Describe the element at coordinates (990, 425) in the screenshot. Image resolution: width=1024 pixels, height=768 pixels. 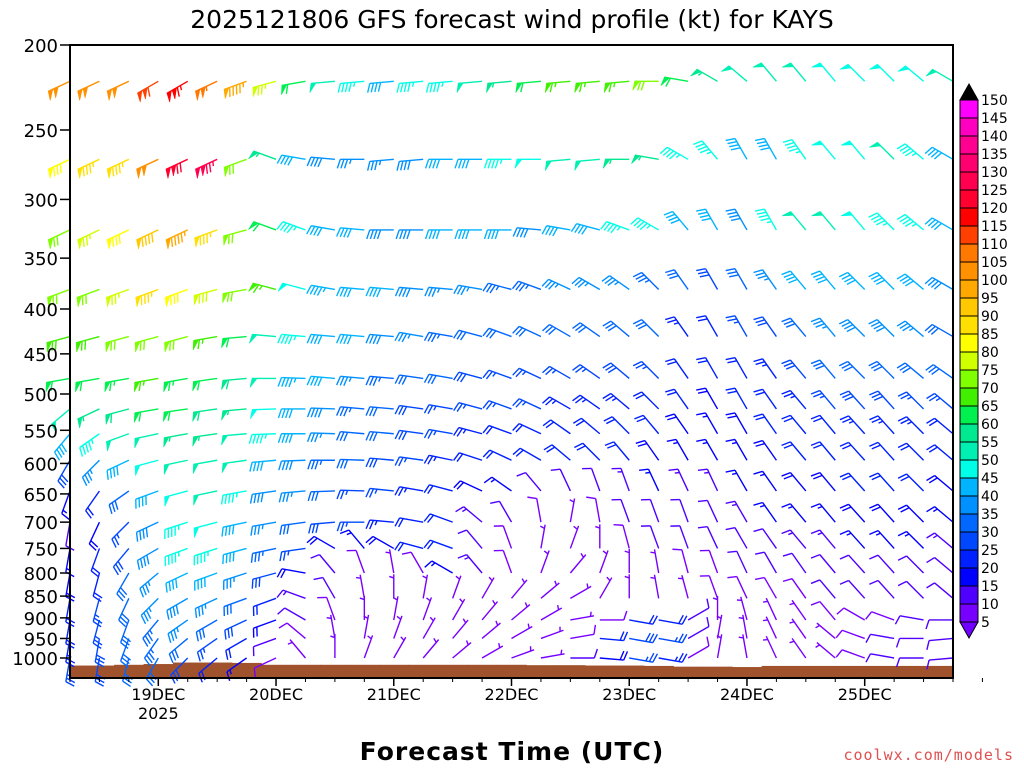
I see `colorbar-label: 60` at that location.